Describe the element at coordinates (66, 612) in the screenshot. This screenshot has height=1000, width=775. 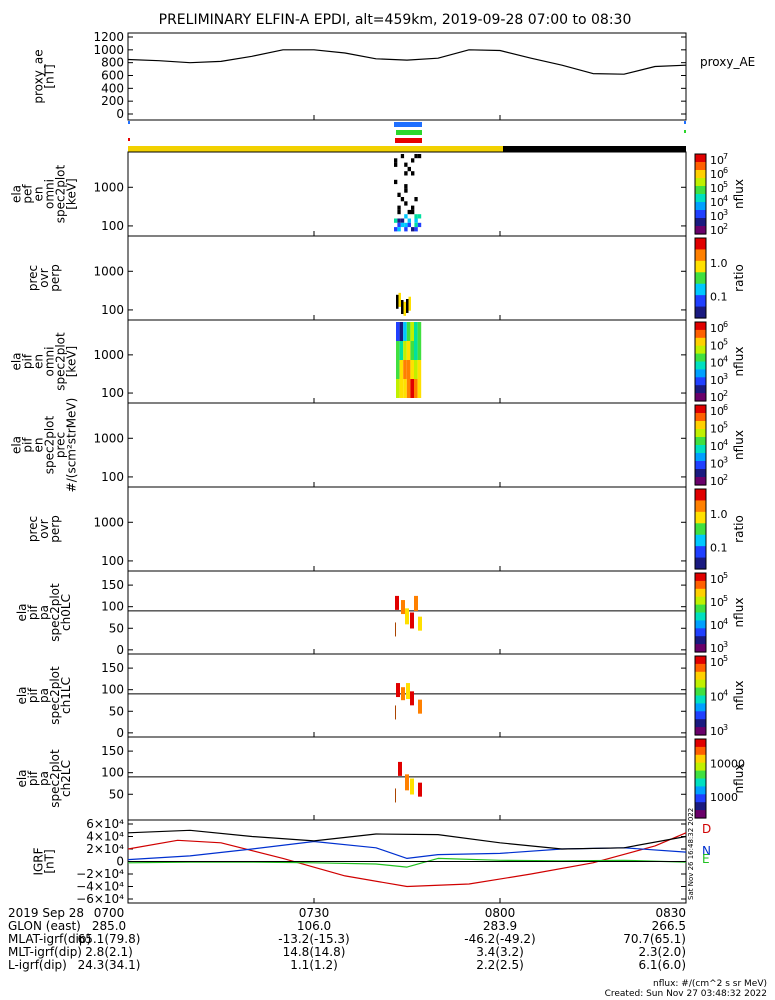
I see `panel-ylabel: ch0LC` at that location.